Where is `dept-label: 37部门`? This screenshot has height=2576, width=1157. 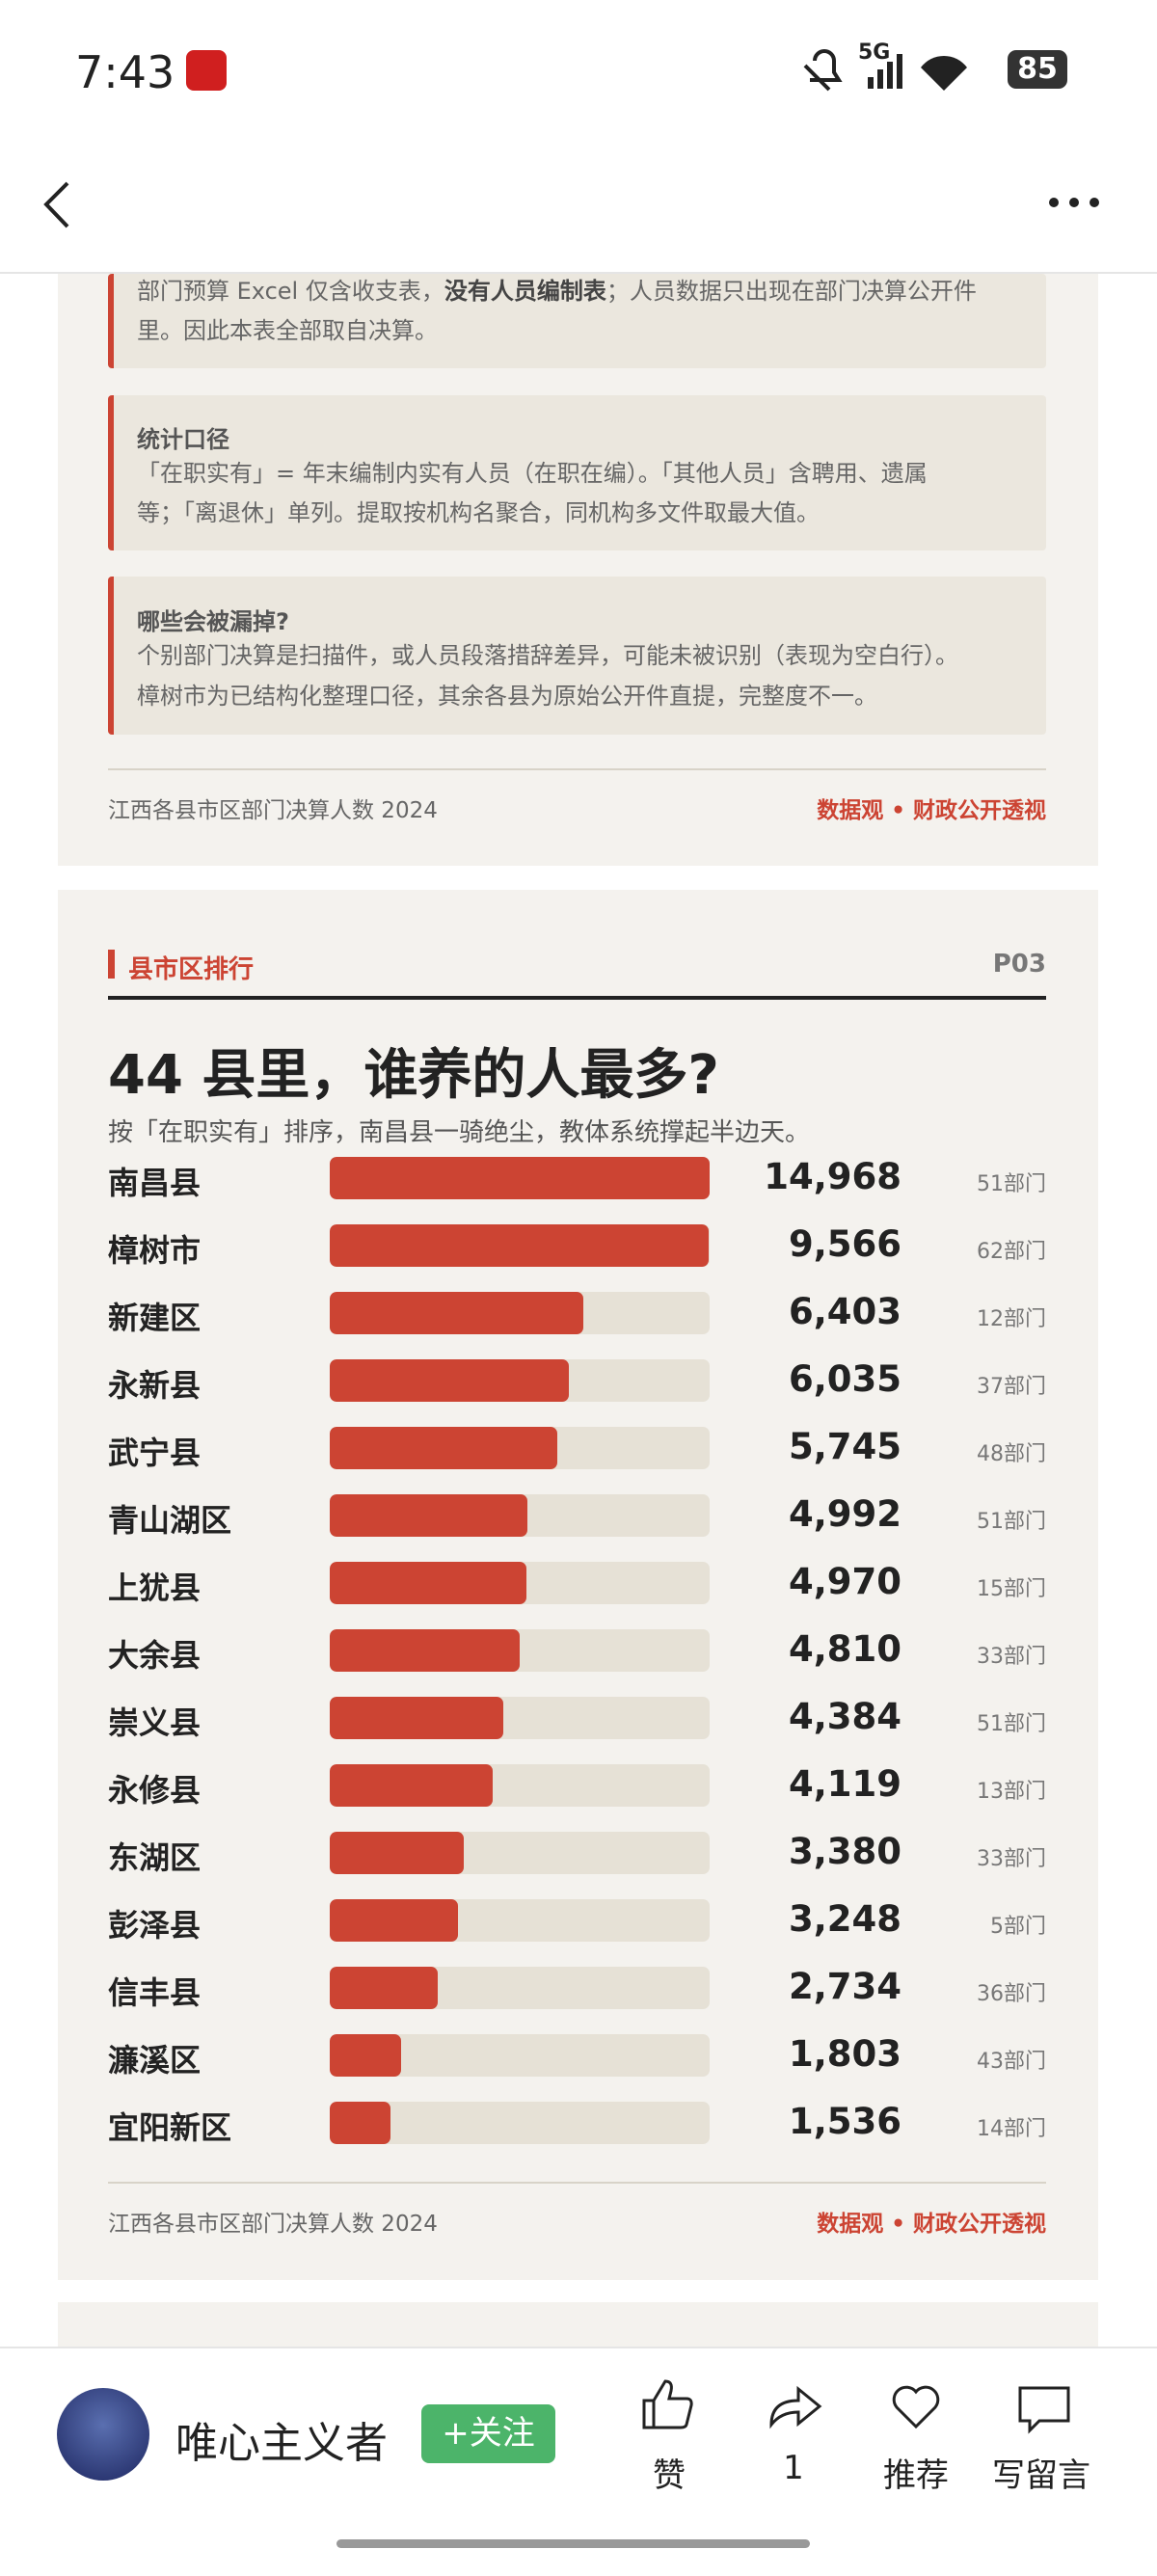
dept-label: 37部门 is located at coordinates (1011, 1387).